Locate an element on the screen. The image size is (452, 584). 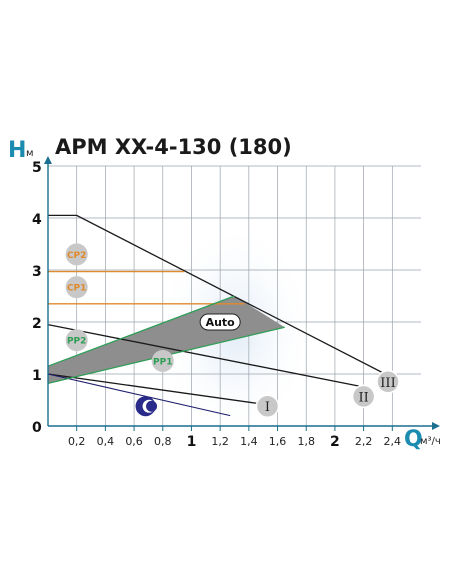
y-tick-label: 3 is located at coordinates (37, 272).